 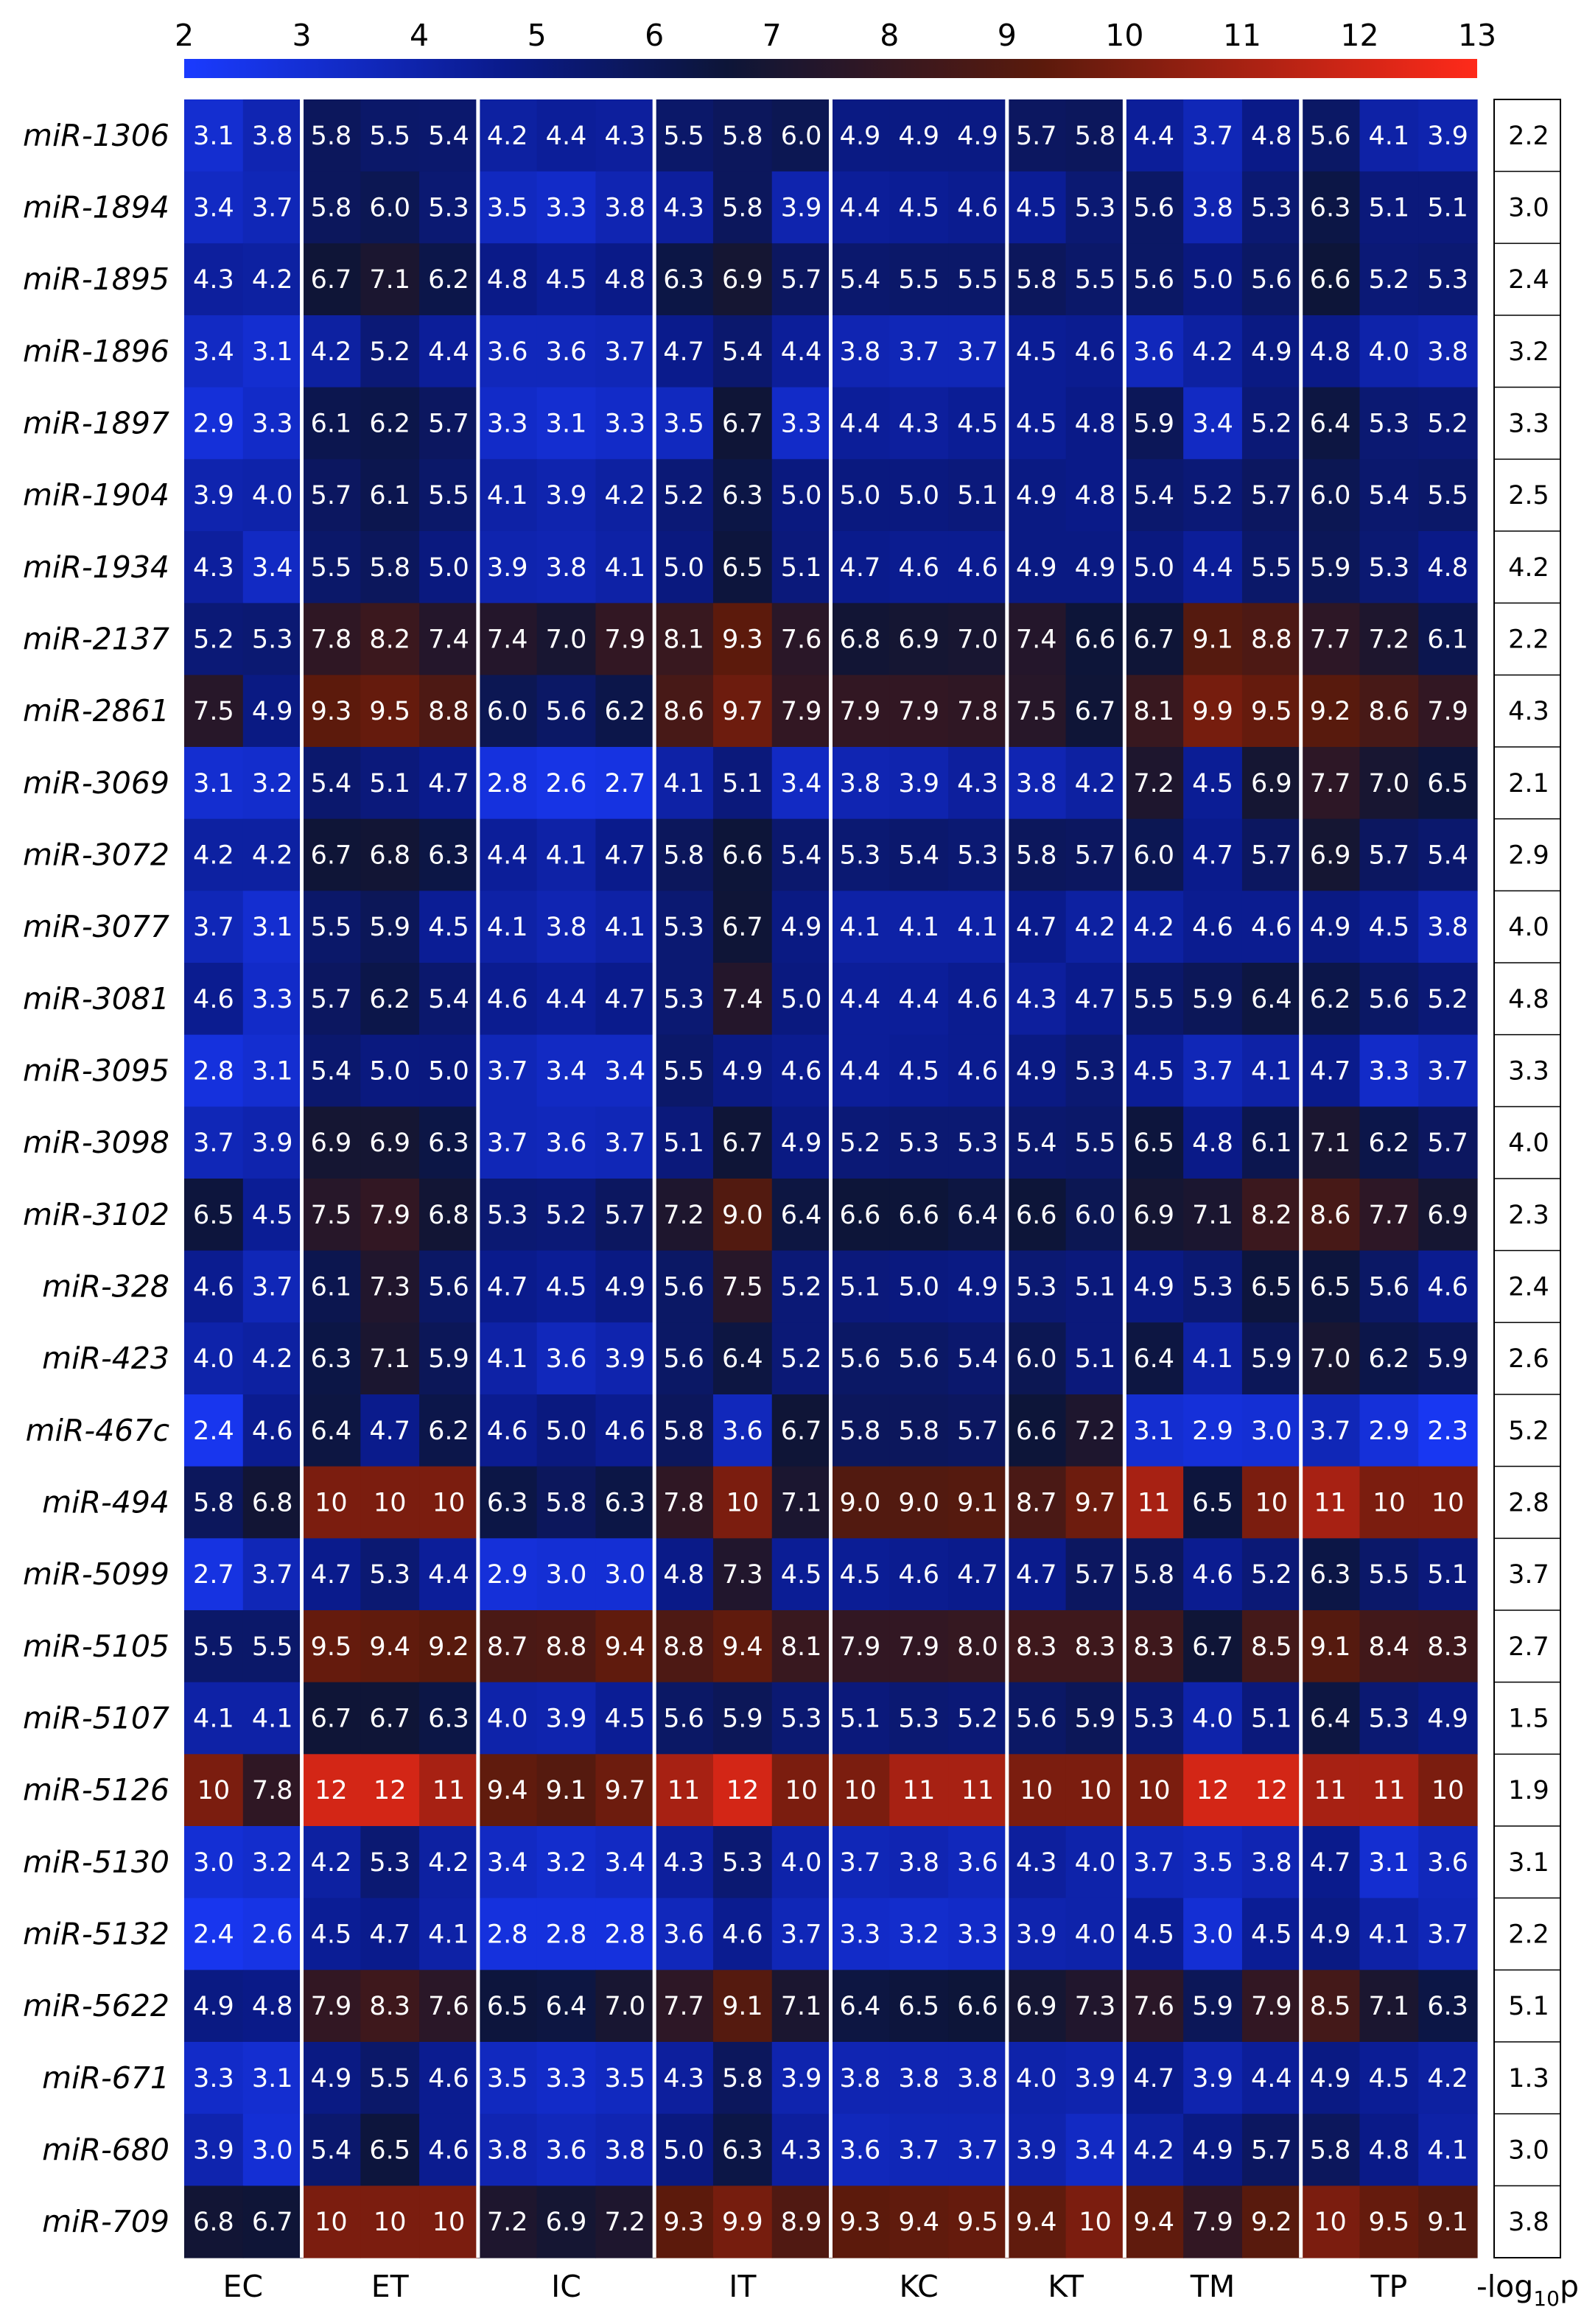 What do you see at coordinates (448, 1071) in the screenshot?
I see `heatmap-cell-value: 5.0` at bounding box center [448, 1071].